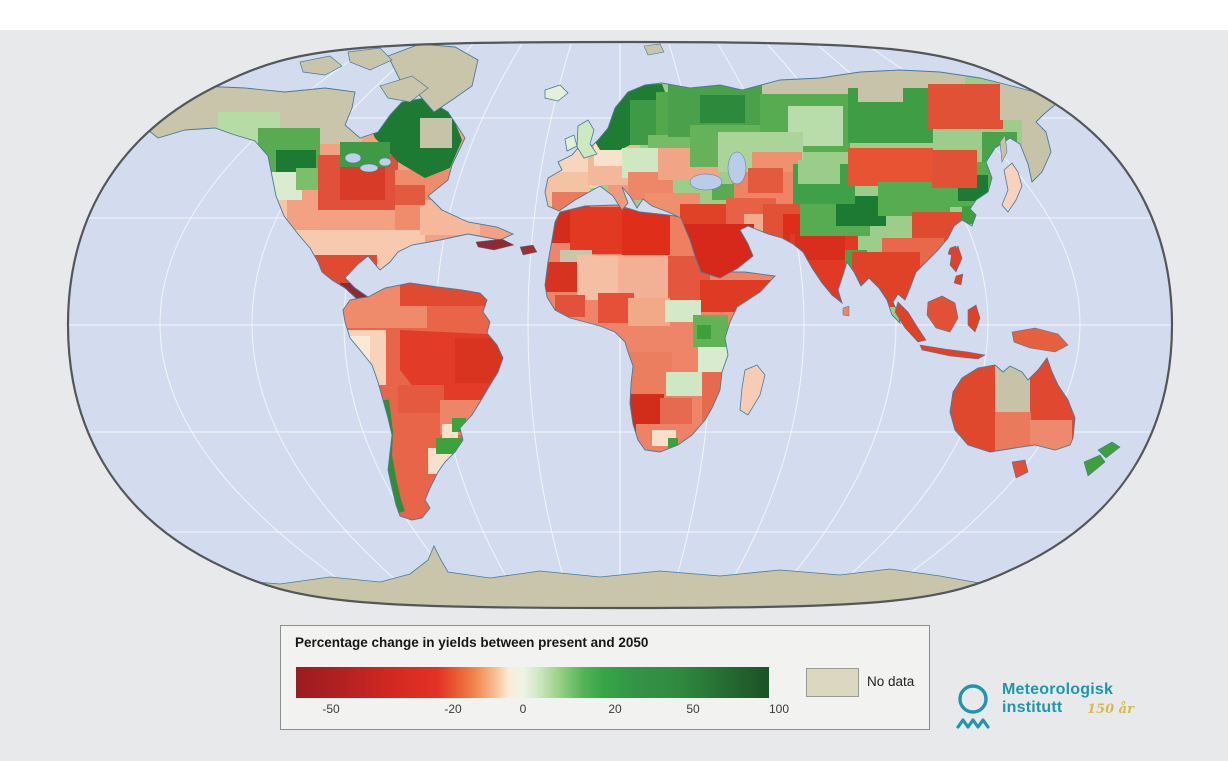  Describe the element at coordinates (331, 709) in the screenshot. I see `legend-tick-label: -50` at that location.